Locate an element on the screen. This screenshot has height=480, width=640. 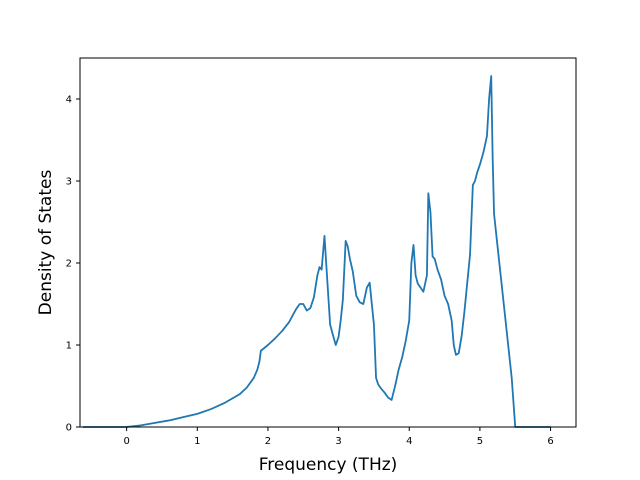
x-tick-label: 5 is located at coordinates (480, 441).